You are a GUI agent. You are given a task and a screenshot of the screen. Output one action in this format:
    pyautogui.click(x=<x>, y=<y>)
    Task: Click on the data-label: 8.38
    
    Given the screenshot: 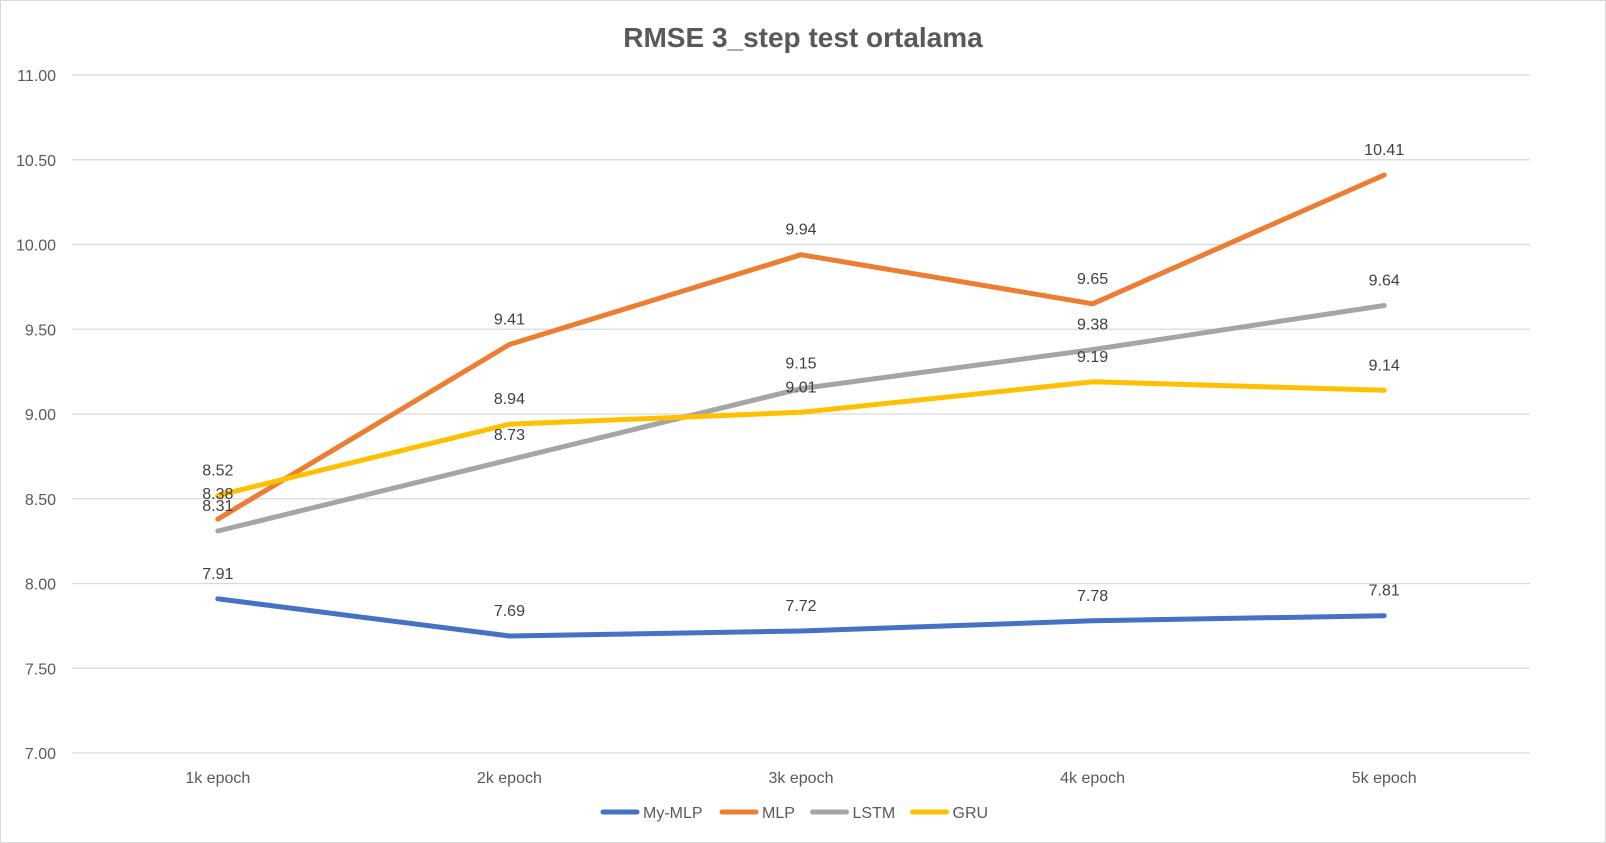 What is the action you would take?
    pyautogui.click(x=217, y=494)
    